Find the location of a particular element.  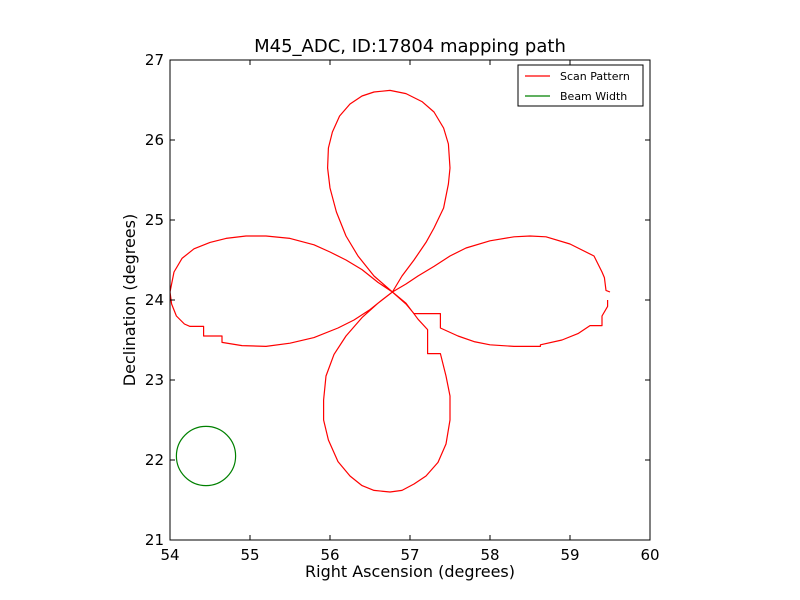

y-tick-label: 23 is located at coordinates (154, 380).